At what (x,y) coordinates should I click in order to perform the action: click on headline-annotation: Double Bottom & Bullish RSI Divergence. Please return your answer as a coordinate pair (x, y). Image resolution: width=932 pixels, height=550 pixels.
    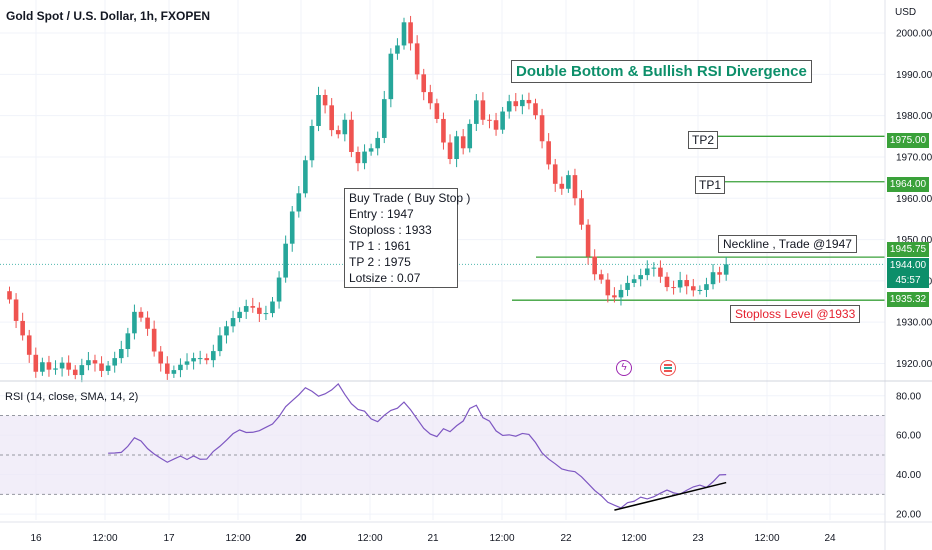
    Looking at the image, I should click on (661, 71).